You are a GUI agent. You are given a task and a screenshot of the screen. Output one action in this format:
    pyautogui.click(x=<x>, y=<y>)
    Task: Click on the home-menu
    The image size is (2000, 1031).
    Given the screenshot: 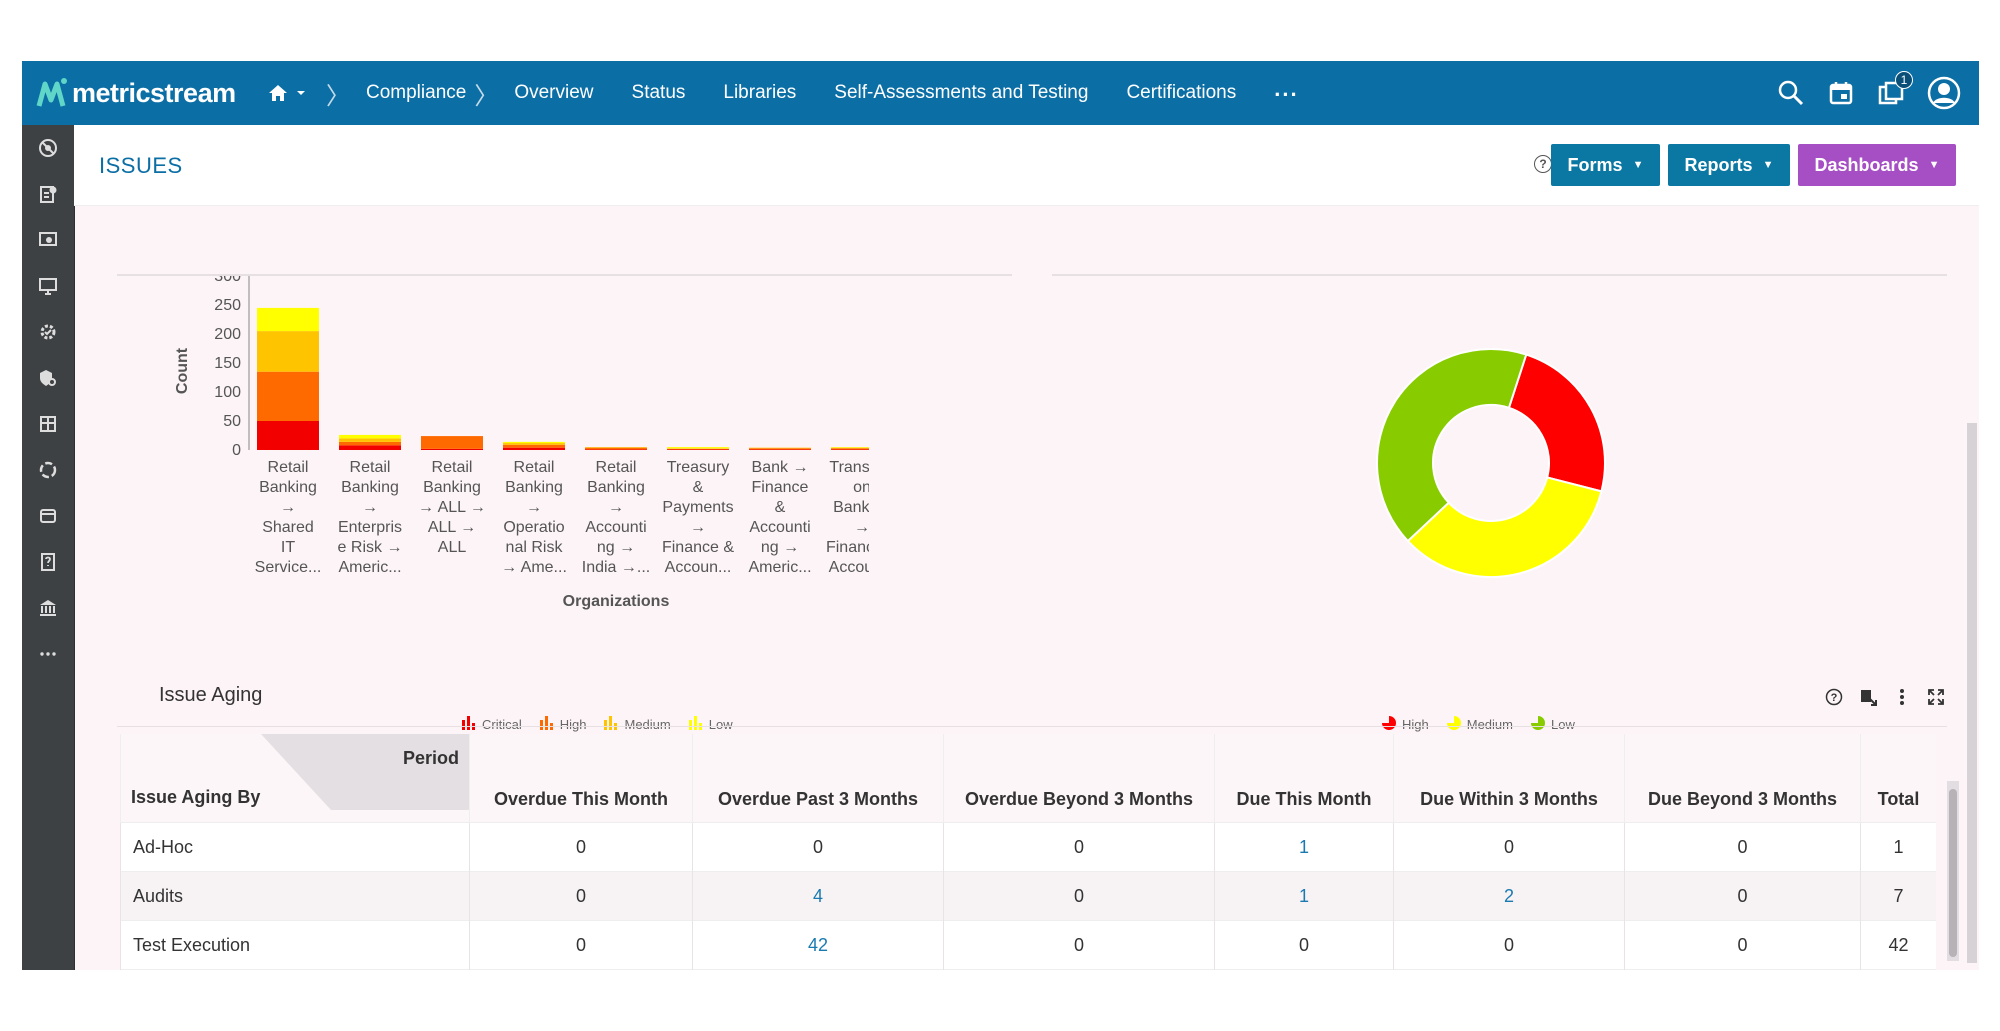 What is the action you would take?
    pyautogui.click(x=288, y=93)
    